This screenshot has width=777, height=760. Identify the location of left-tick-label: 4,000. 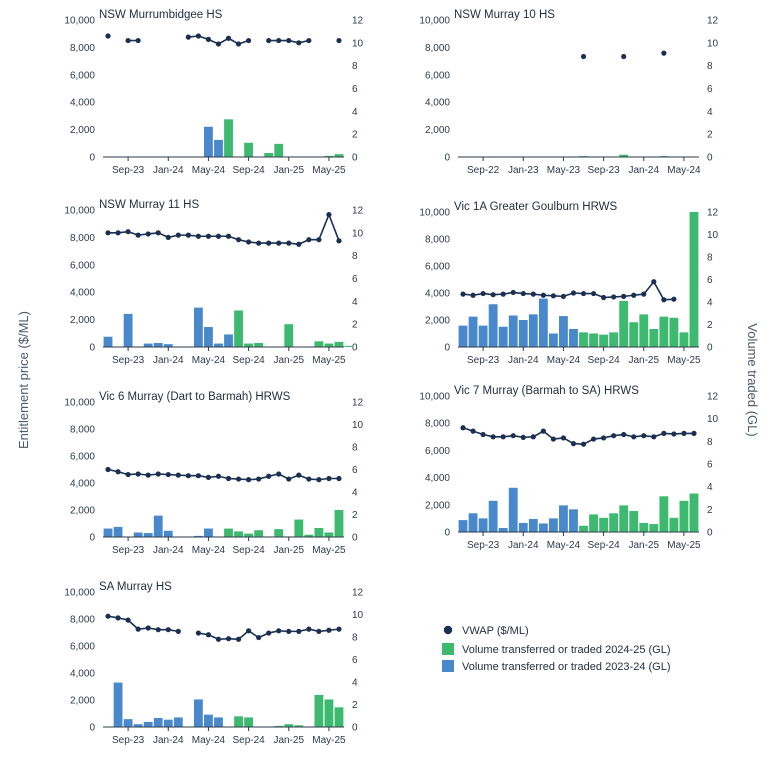
(82, 484).